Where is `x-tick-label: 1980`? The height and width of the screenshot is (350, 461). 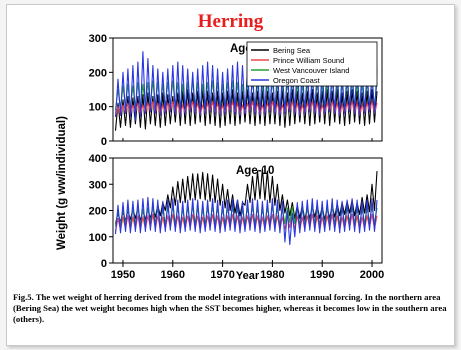
x-tick-label: 1980 is located at coordinates (272, 275).